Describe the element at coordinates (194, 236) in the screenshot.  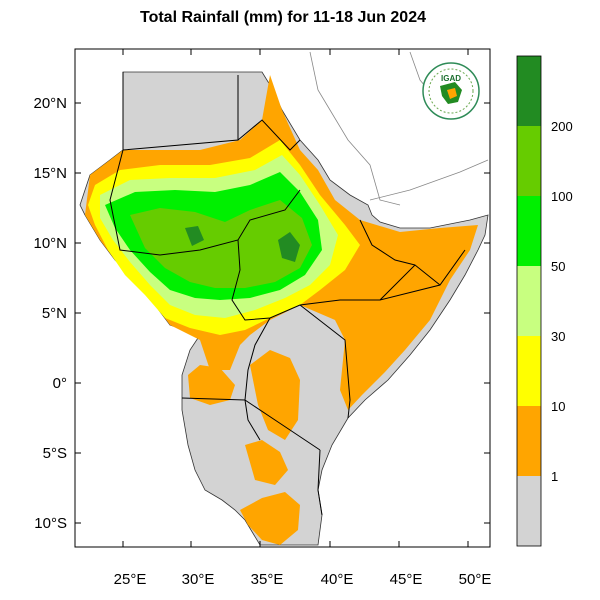
I see `rain-zone-over-200-b` at that location.